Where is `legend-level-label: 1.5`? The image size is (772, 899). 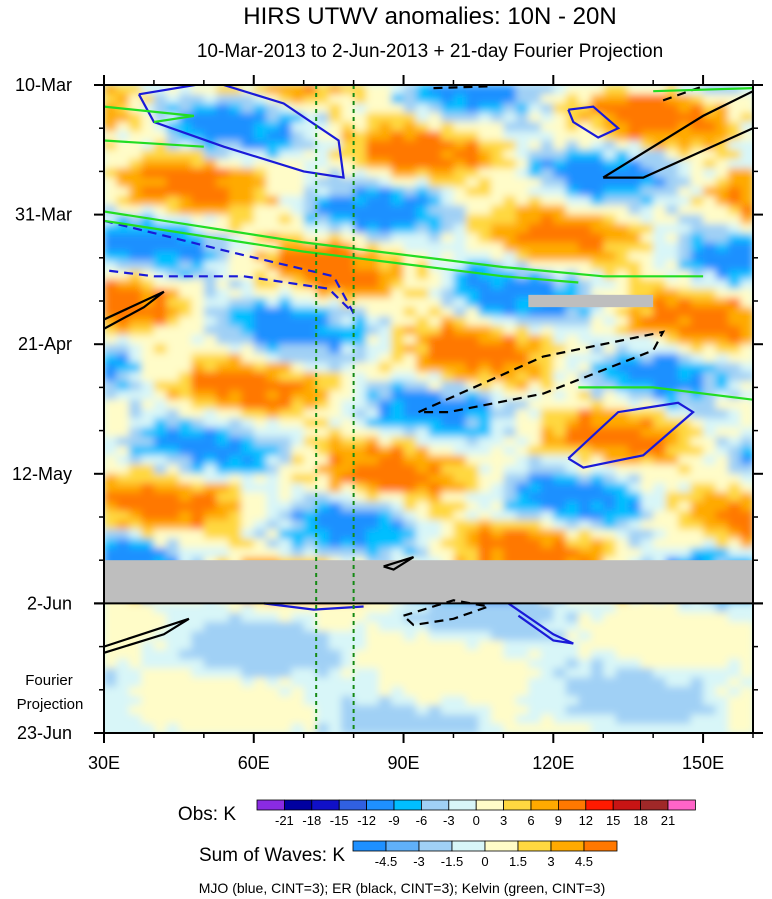
legend-level-label: 1.5 is located at coordinates (518, 861).